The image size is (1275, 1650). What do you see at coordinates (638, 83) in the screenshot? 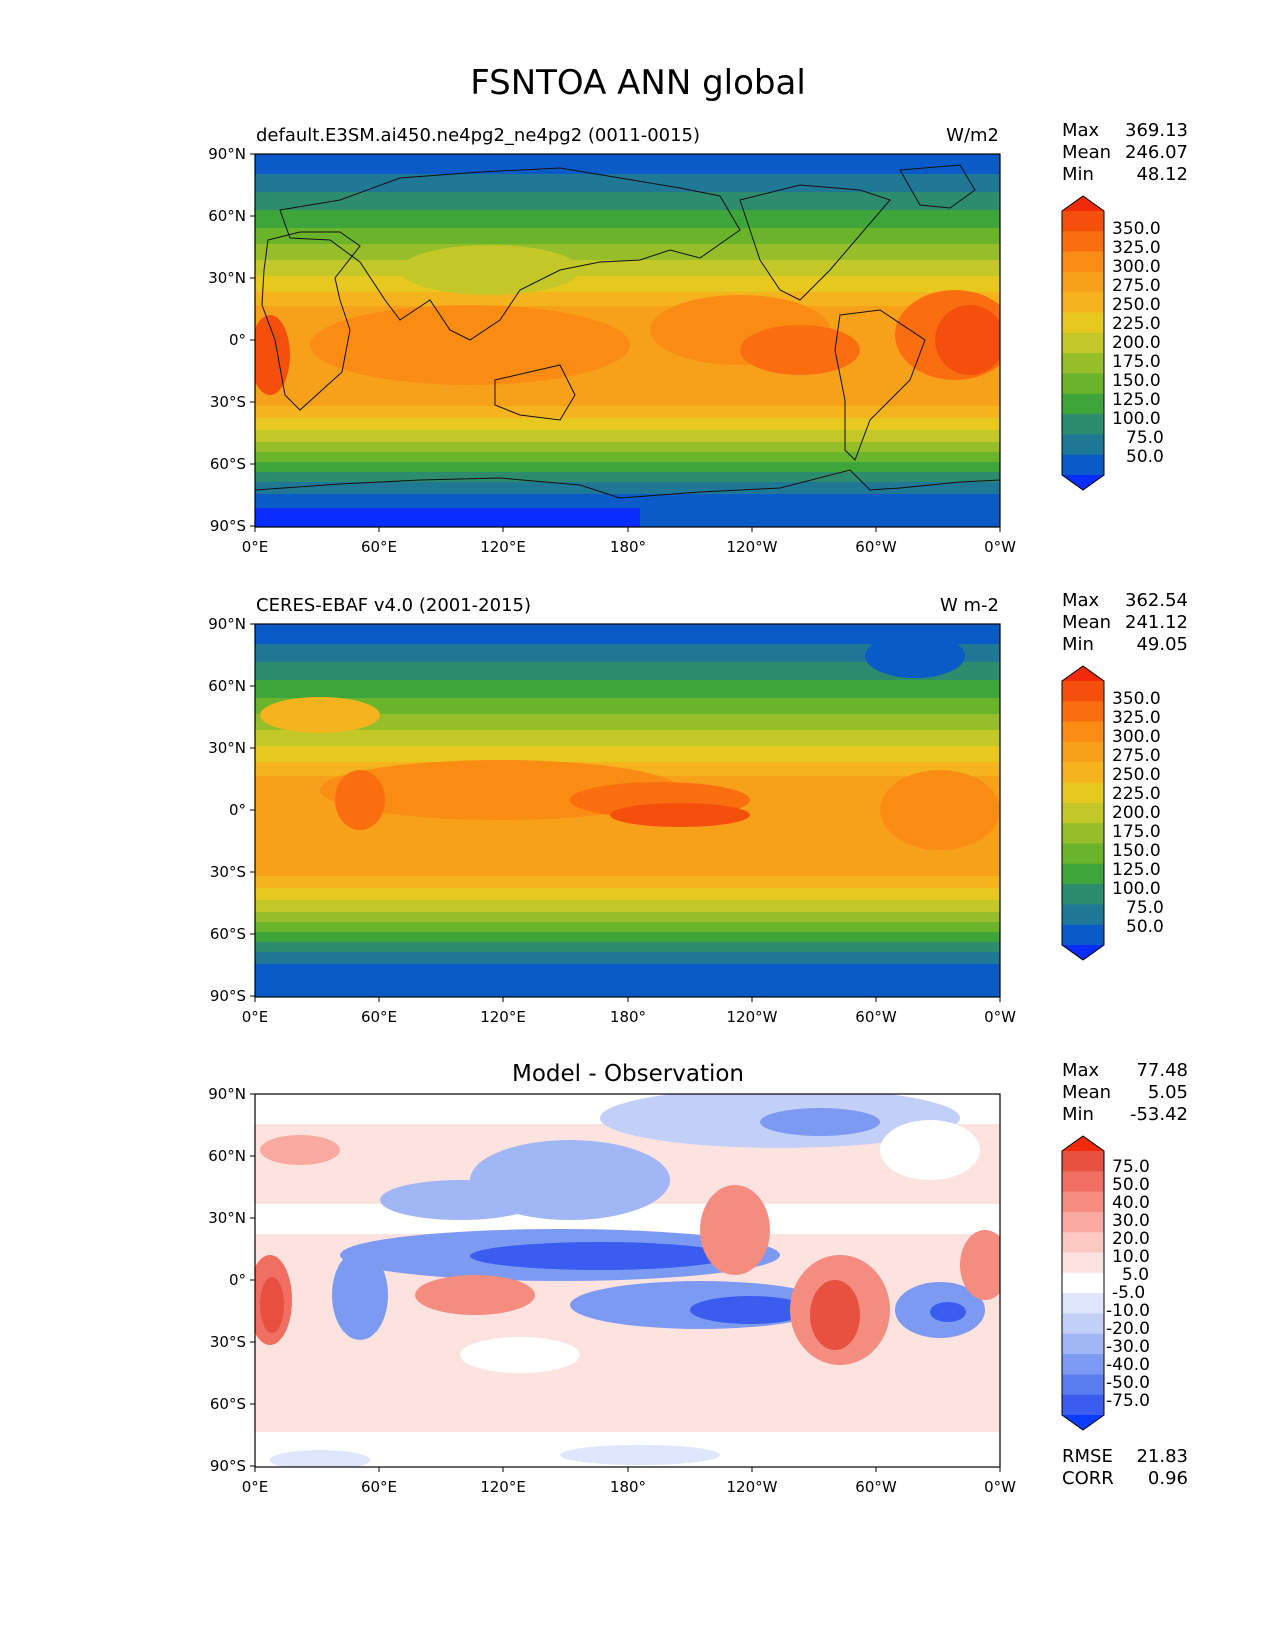
I see `figure-title: FSNTOA ANN global` at bounding box center [638, 83].